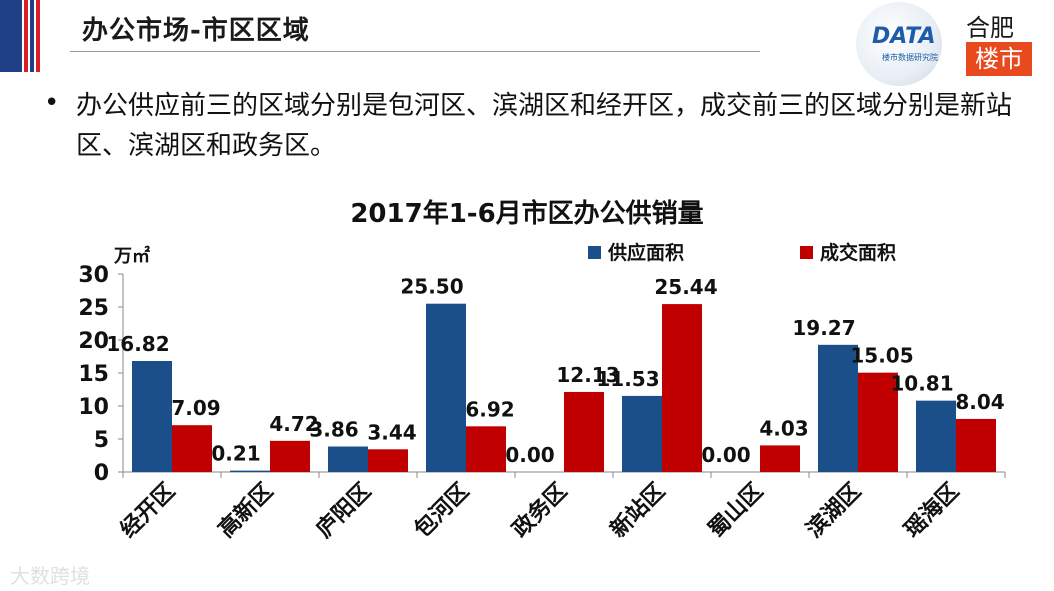 The width and height of the screenshot is (1054, 591). What do you see at coordinates (196, 31) in the screenshot?
I see `slide-title: 办公市场-市区区域` at bounding box center [196, 31].